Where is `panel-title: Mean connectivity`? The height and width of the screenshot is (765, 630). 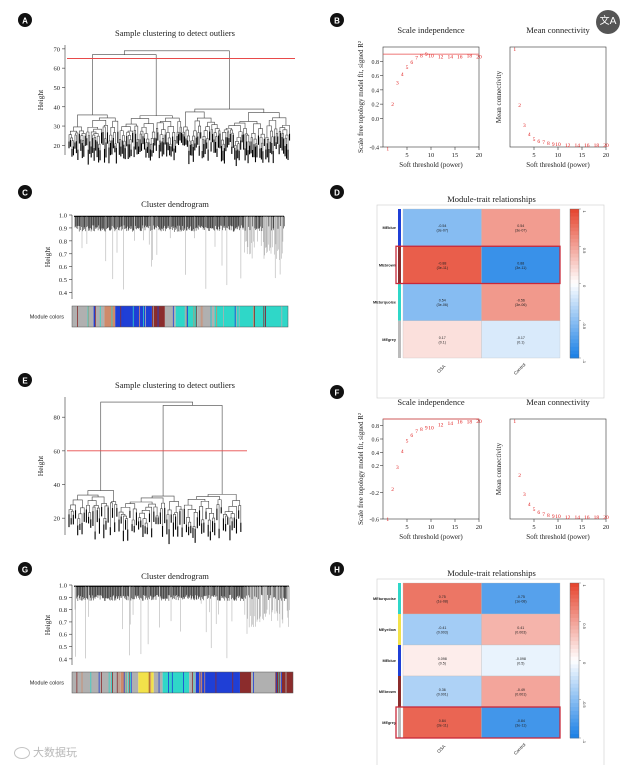
panel-title: Mean connectivity is located at coordinates (558, 402).